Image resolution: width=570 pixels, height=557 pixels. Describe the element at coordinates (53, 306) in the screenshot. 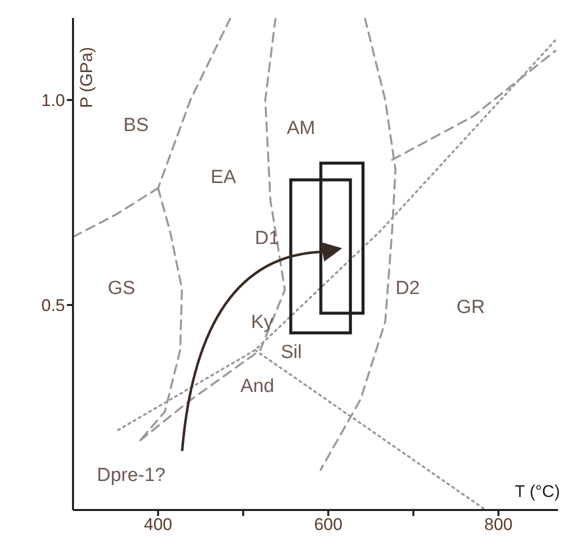

I see `y-tick-label: 0.5` at that location.